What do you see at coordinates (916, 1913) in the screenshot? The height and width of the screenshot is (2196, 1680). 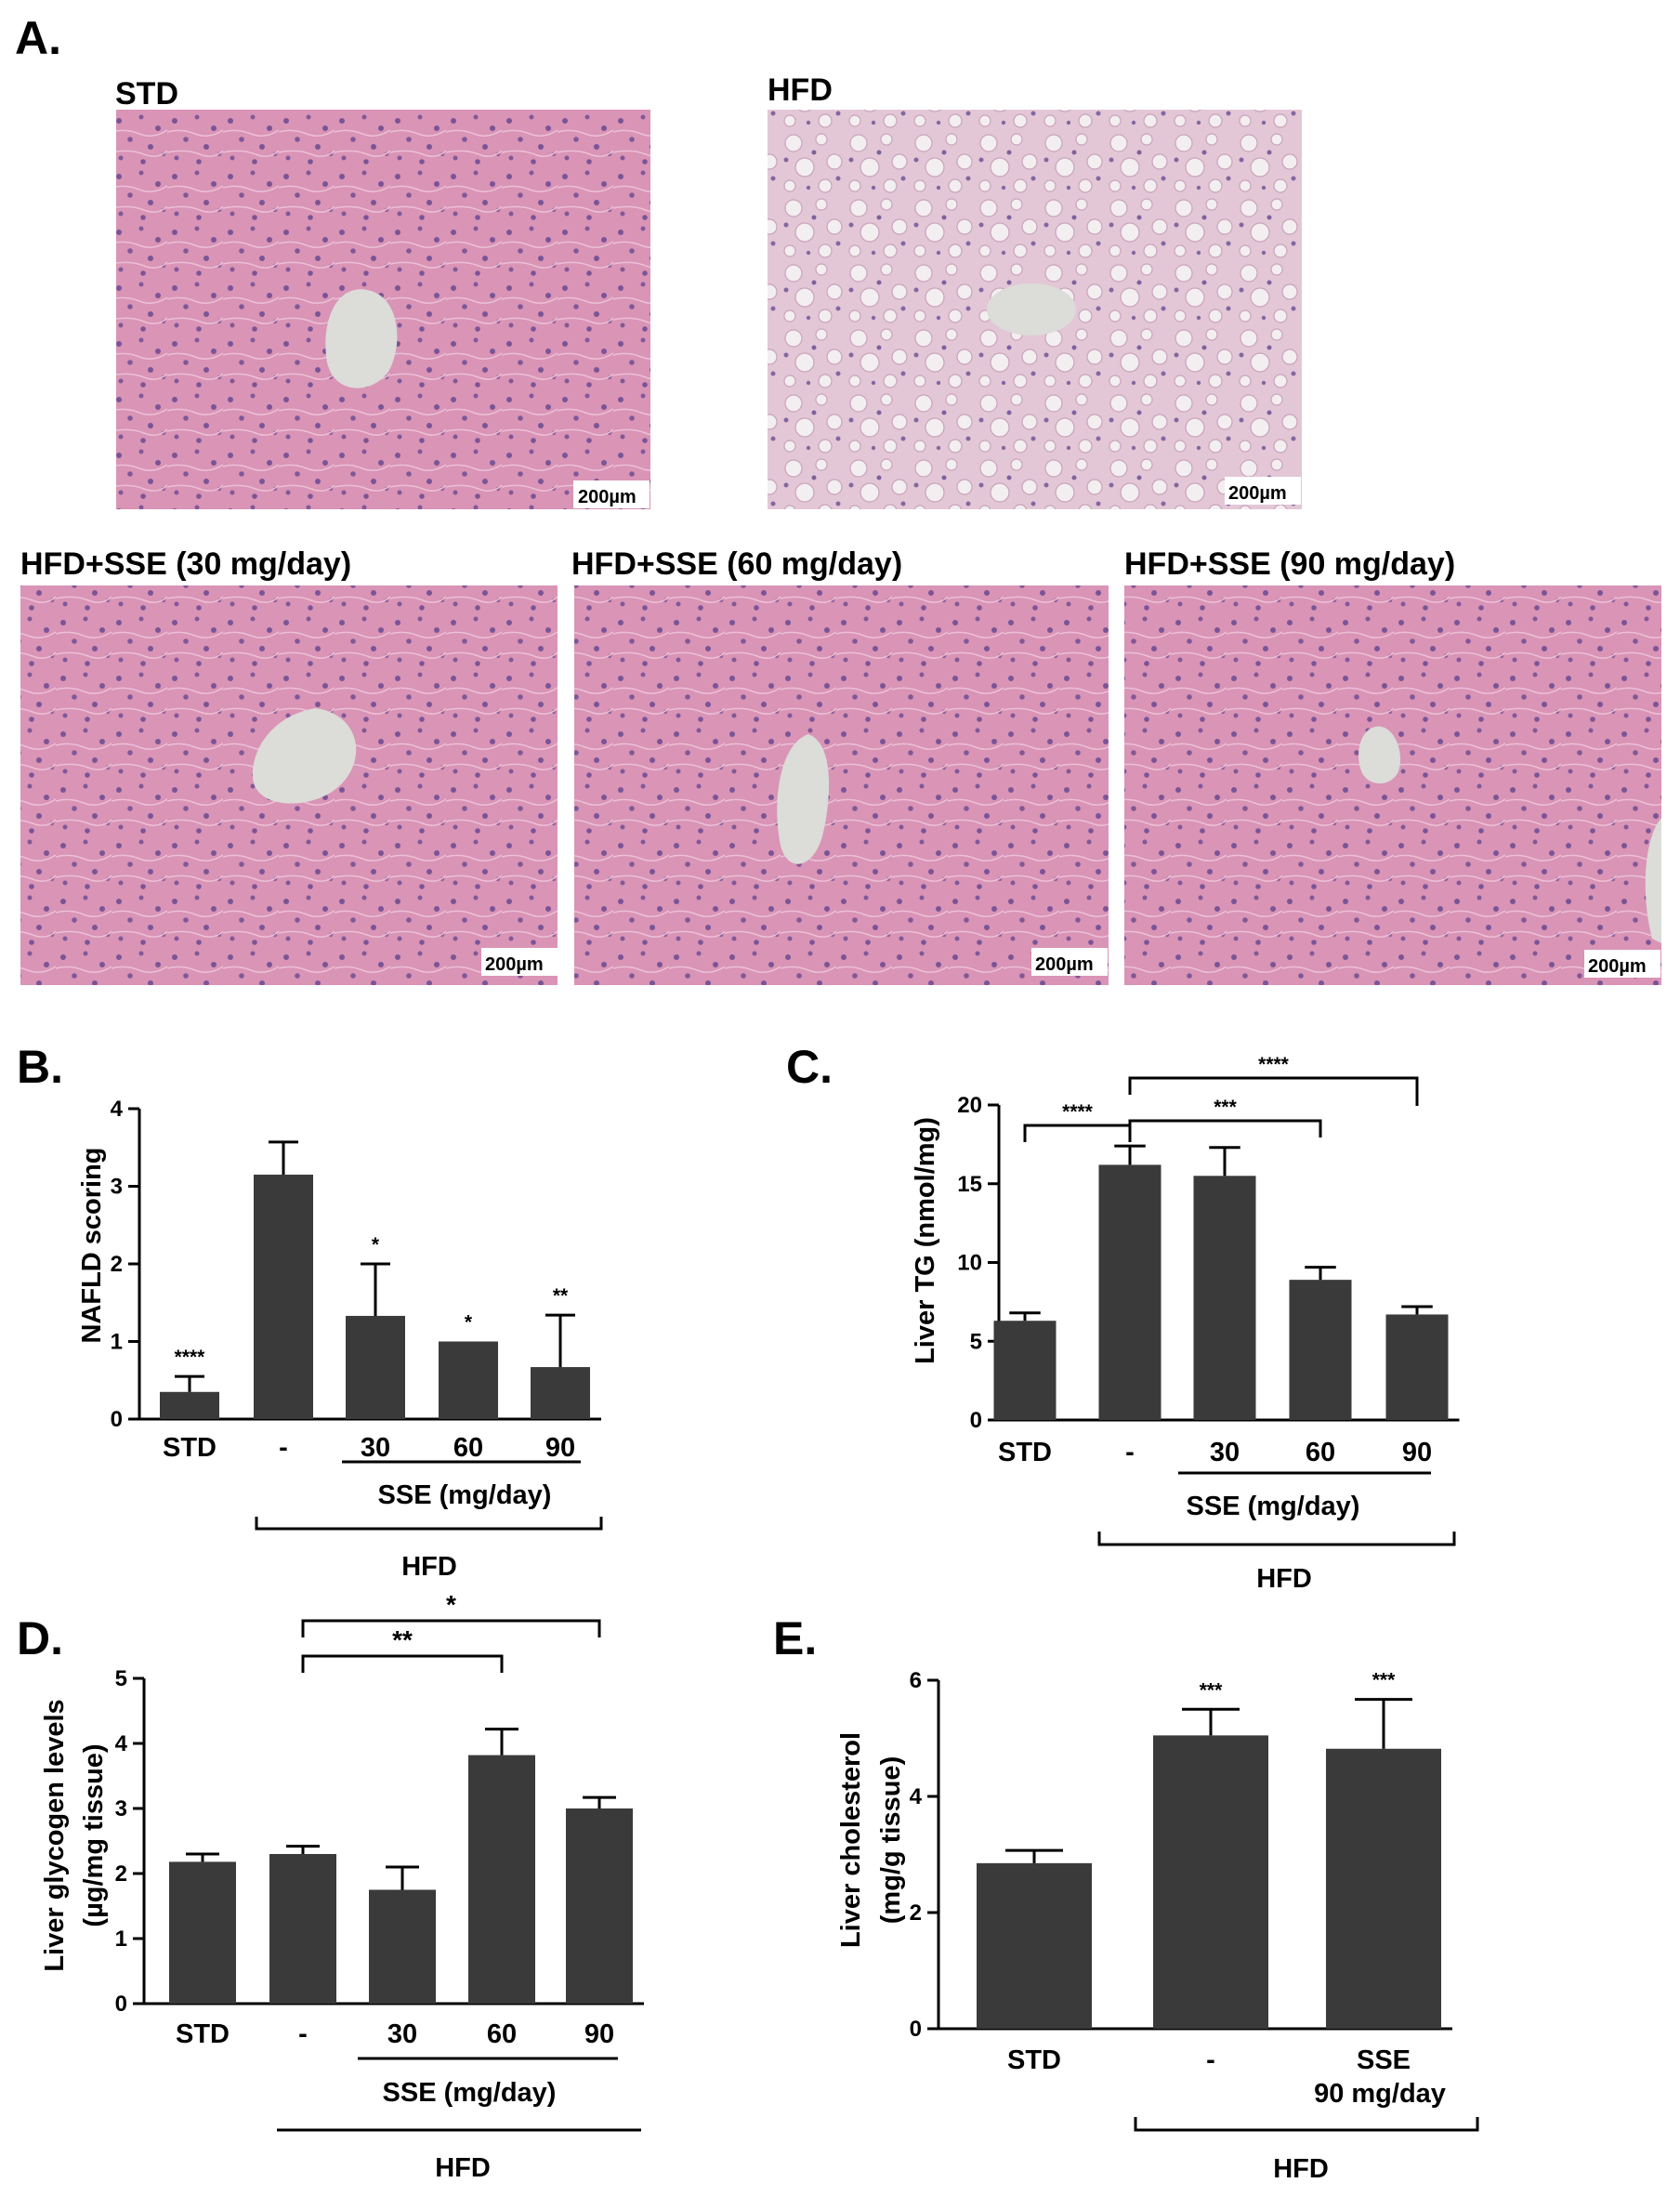 I see `chart-e-y-tick-label: 2` at bounding box center [916, 1913].